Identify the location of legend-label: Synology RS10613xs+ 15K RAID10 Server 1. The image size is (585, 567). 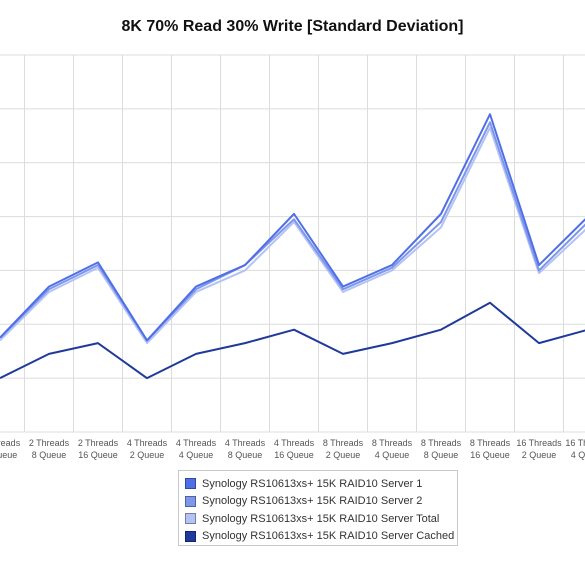
(312, 483).